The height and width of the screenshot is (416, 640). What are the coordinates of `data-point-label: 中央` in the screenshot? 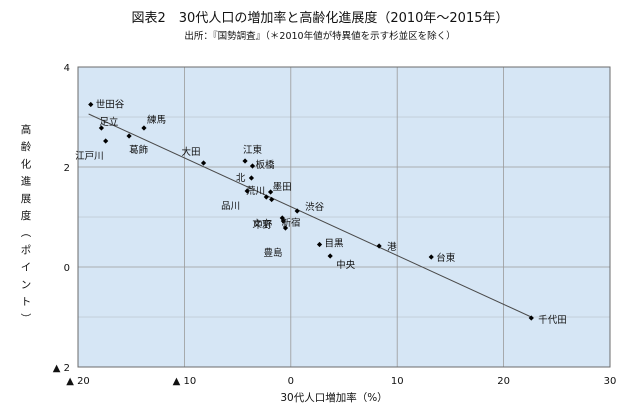 It's located at (346, 265).